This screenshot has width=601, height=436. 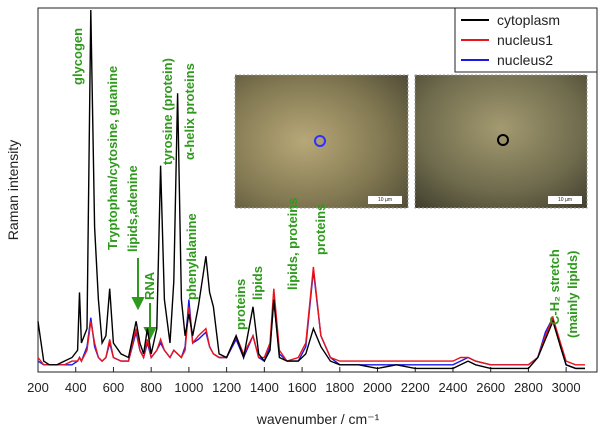 What do you see at coordinates (292, 244) in the screenshot?
I see `annotation: lipids, proteins` at bounding box center [292, 244].